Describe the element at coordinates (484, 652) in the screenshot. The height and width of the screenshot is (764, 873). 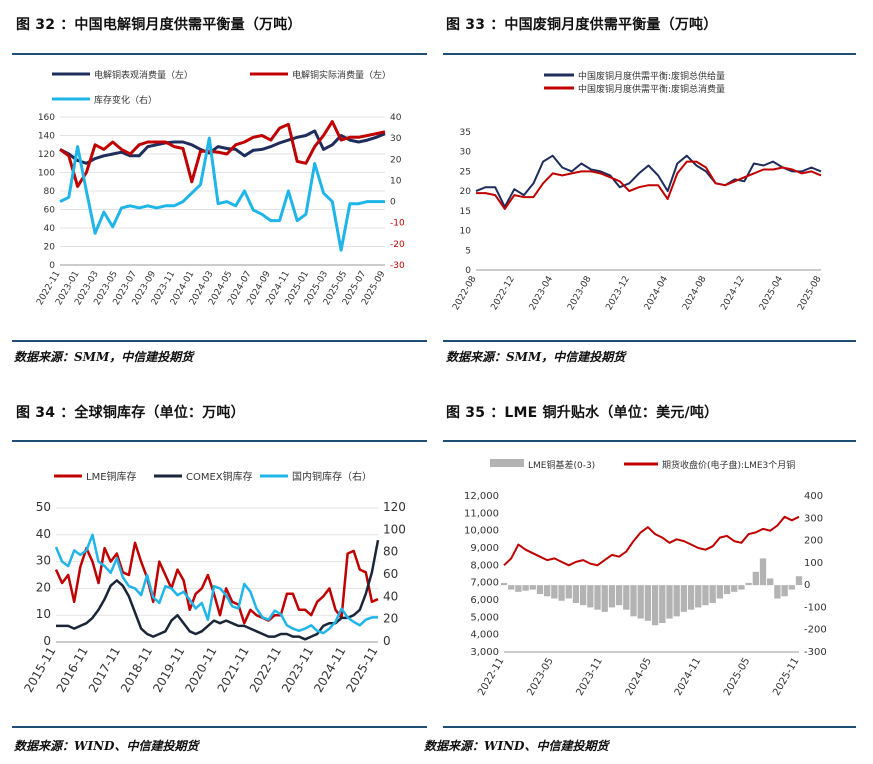
I see `y-tick-label-left: 3,000` at that location.